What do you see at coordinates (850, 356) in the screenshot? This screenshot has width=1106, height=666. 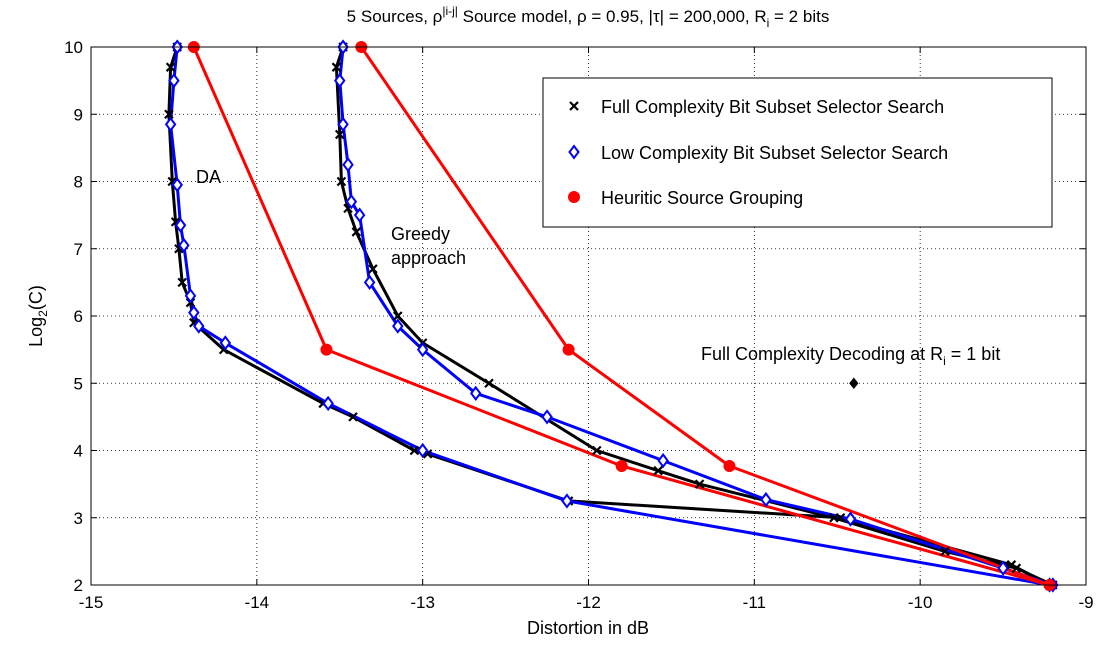 I see `annotation-full-complexity-decoding: Full Complexity Decoding at Ri = 1 bit` at bounding box center [850, 356].